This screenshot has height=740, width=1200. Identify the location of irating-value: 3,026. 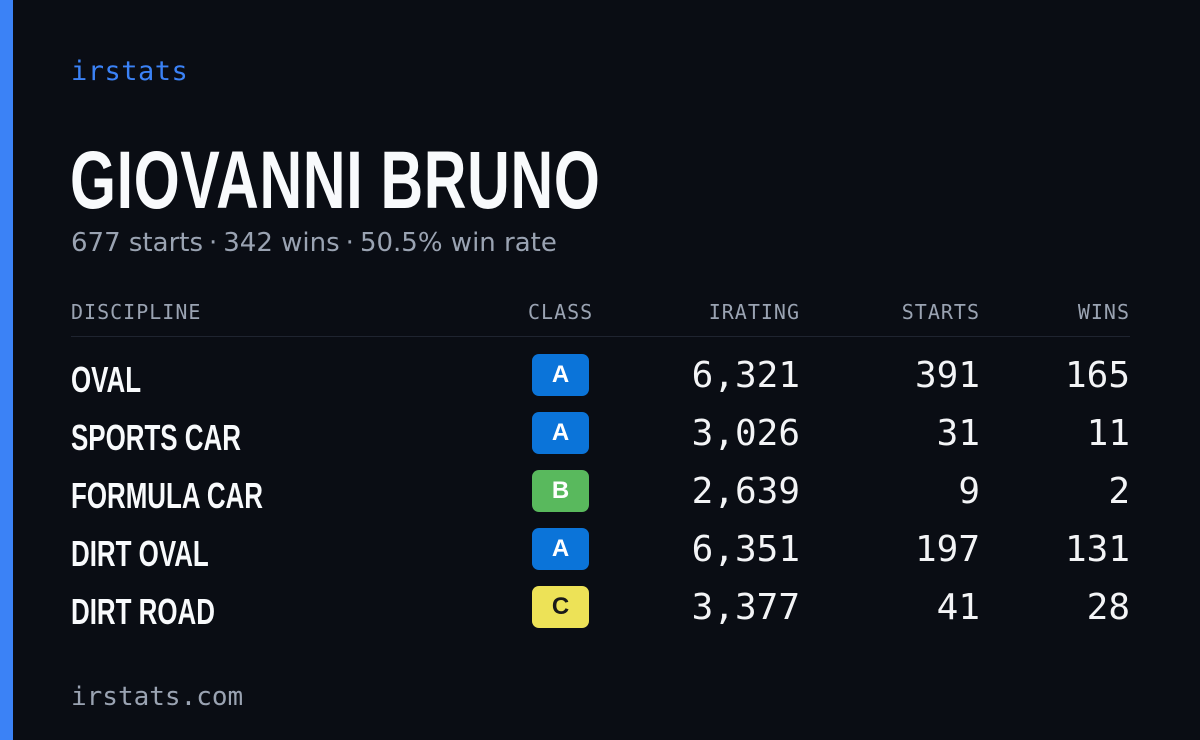
(745, 433).